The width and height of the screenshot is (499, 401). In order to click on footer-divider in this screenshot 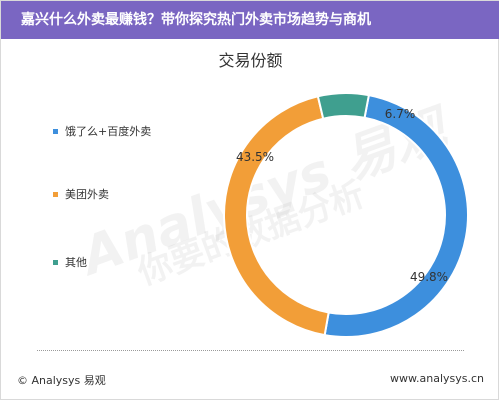, I will do `click(250, 350)`.